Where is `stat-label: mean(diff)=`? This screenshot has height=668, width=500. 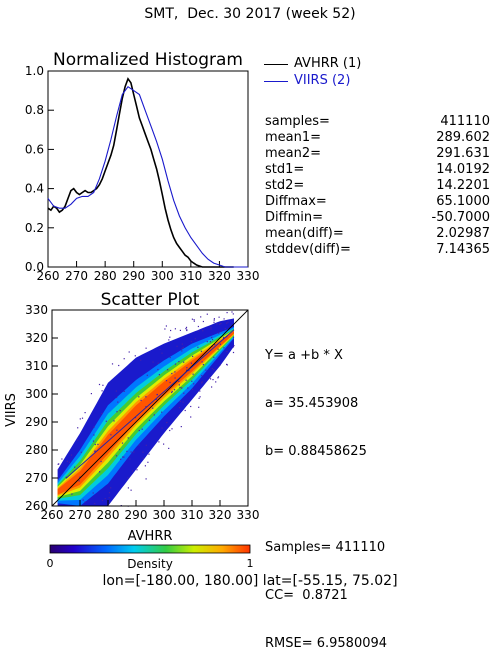 stat-label: mean(diff)= is located at coordinates (304, 233).